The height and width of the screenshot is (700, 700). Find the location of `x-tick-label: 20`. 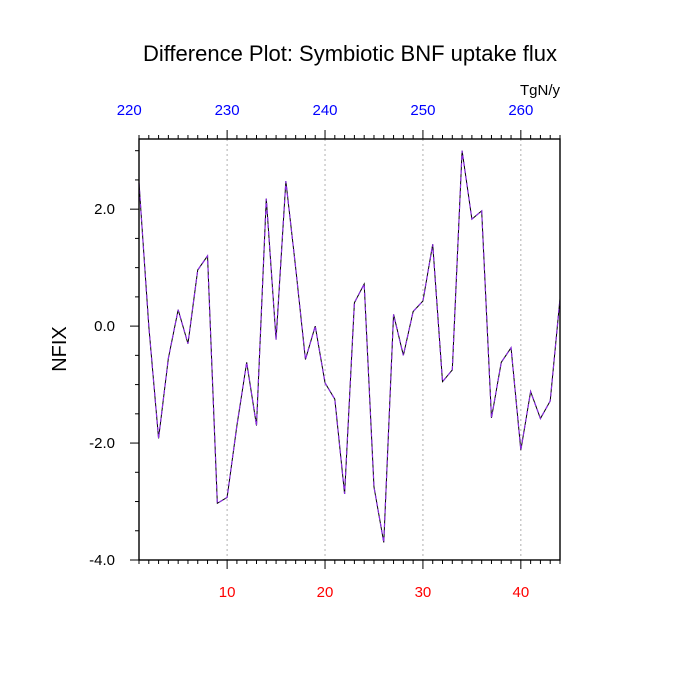

x-tick-label: 20 is located at coordinates (325, 592).